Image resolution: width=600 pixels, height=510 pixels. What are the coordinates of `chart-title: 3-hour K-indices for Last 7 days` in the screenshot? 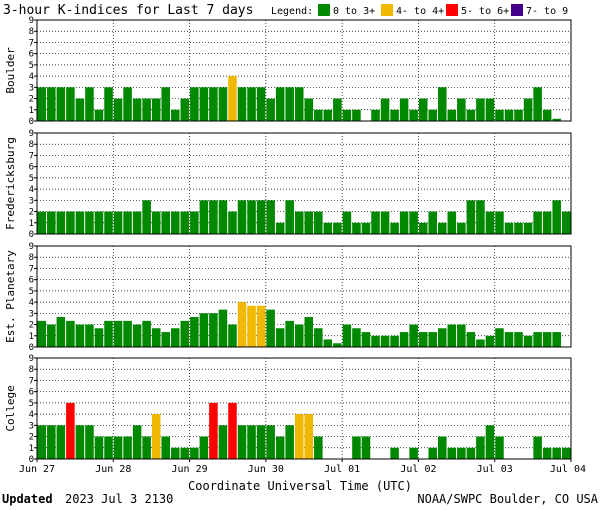 It's located at (128, 10).